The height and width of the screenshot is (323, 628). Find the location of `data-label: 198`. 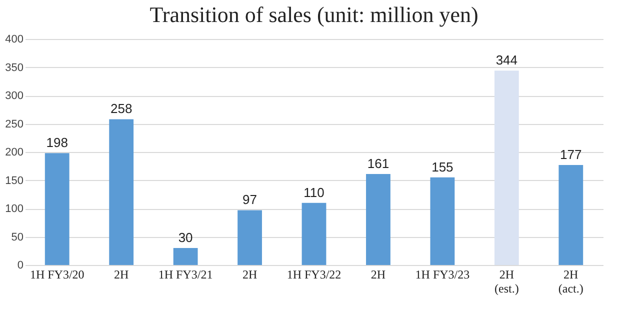

data-label: 198 is located at coordinates (57, 142).